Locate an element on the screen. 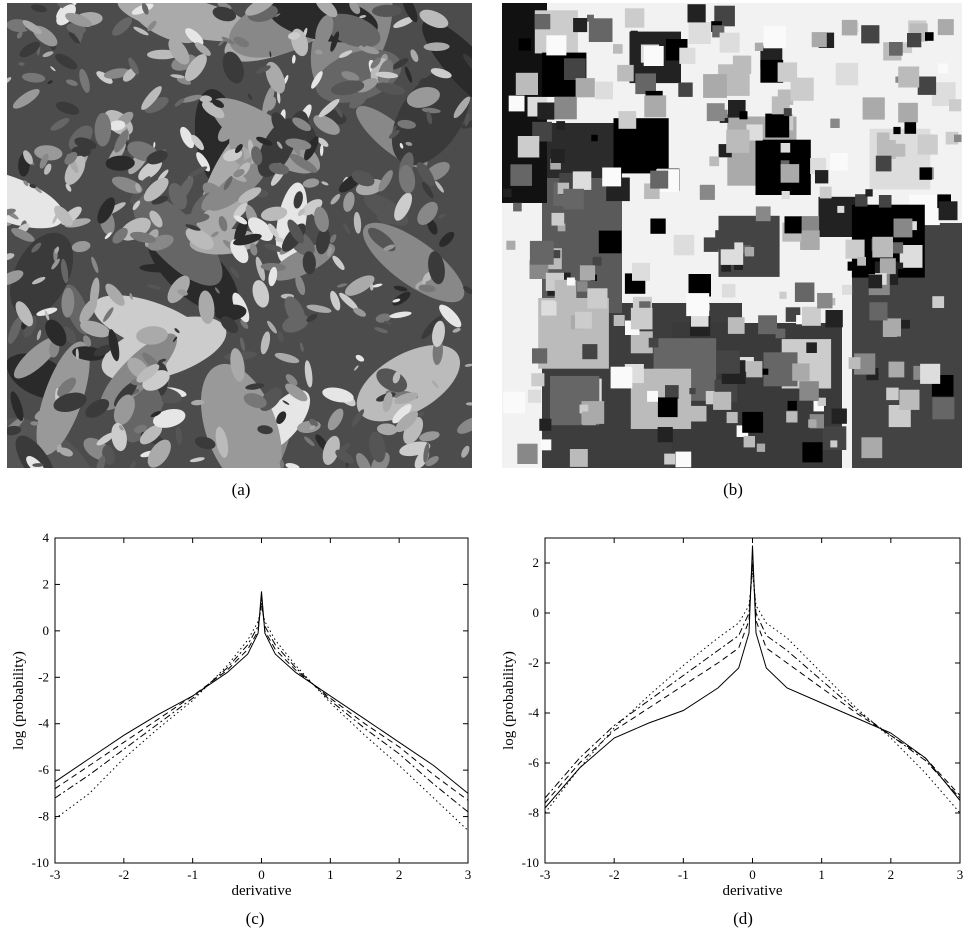  caption-c: (c) is located at coordinates (255, 918).